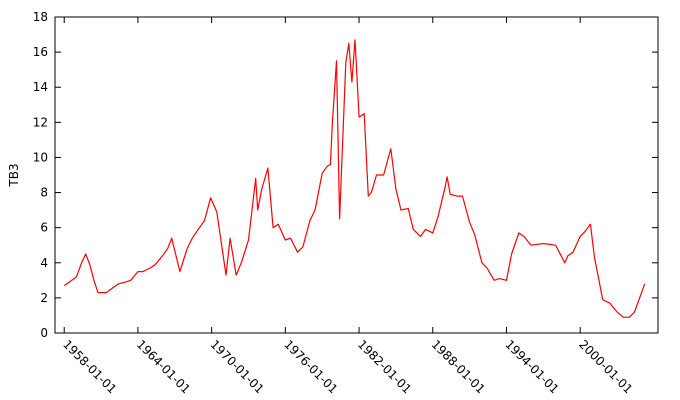  What do you see at coordinates (237, 366) in the screenshot?
I see `x-tick-label: 1970-01-01` at bounding box center [237, 366].